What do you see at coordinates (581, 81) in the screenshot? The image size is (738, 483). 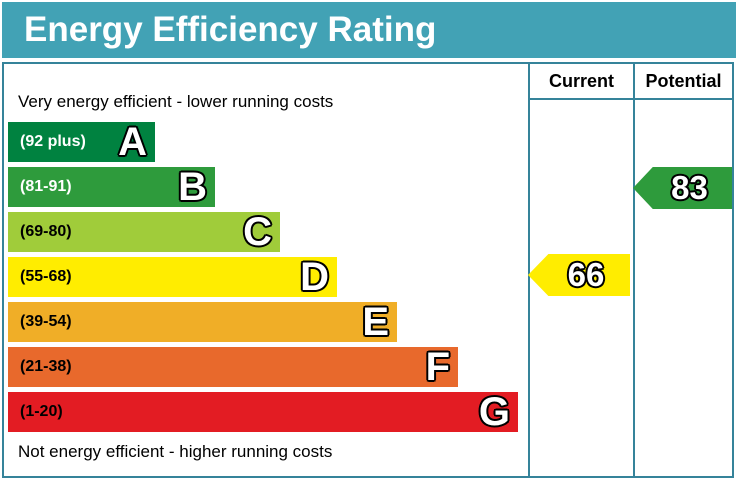 I see `column-header-current: Current` at bounding box center [581, 81].